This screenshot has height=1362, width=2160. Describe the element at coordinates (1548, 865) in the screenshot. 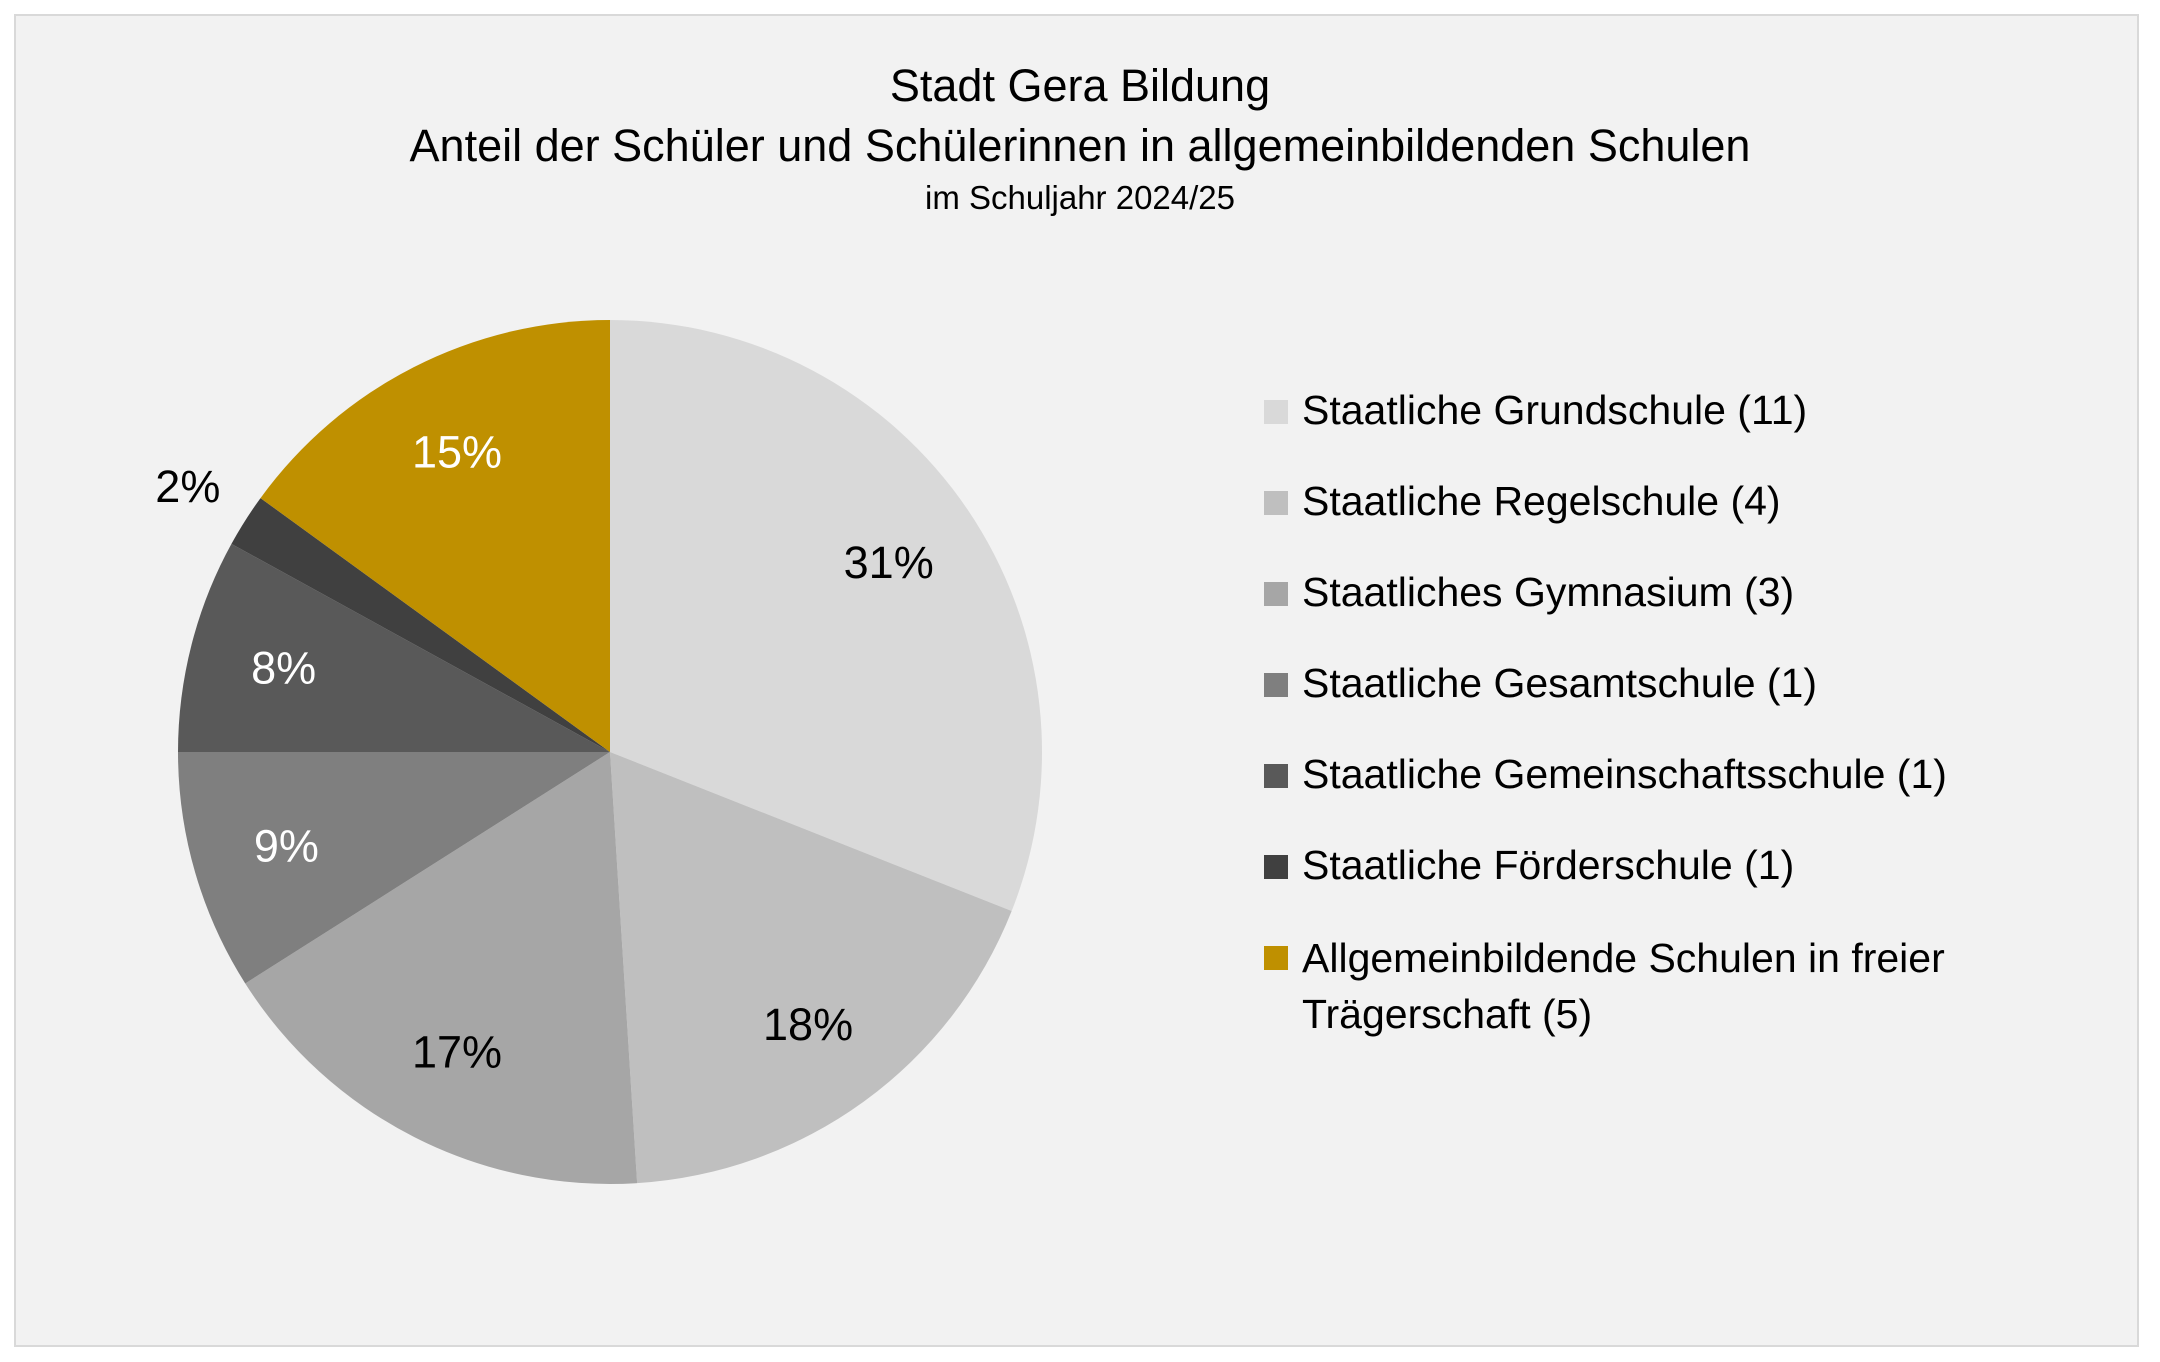

I see `legend-label: Staatliche Förderschule (1)` at that location.